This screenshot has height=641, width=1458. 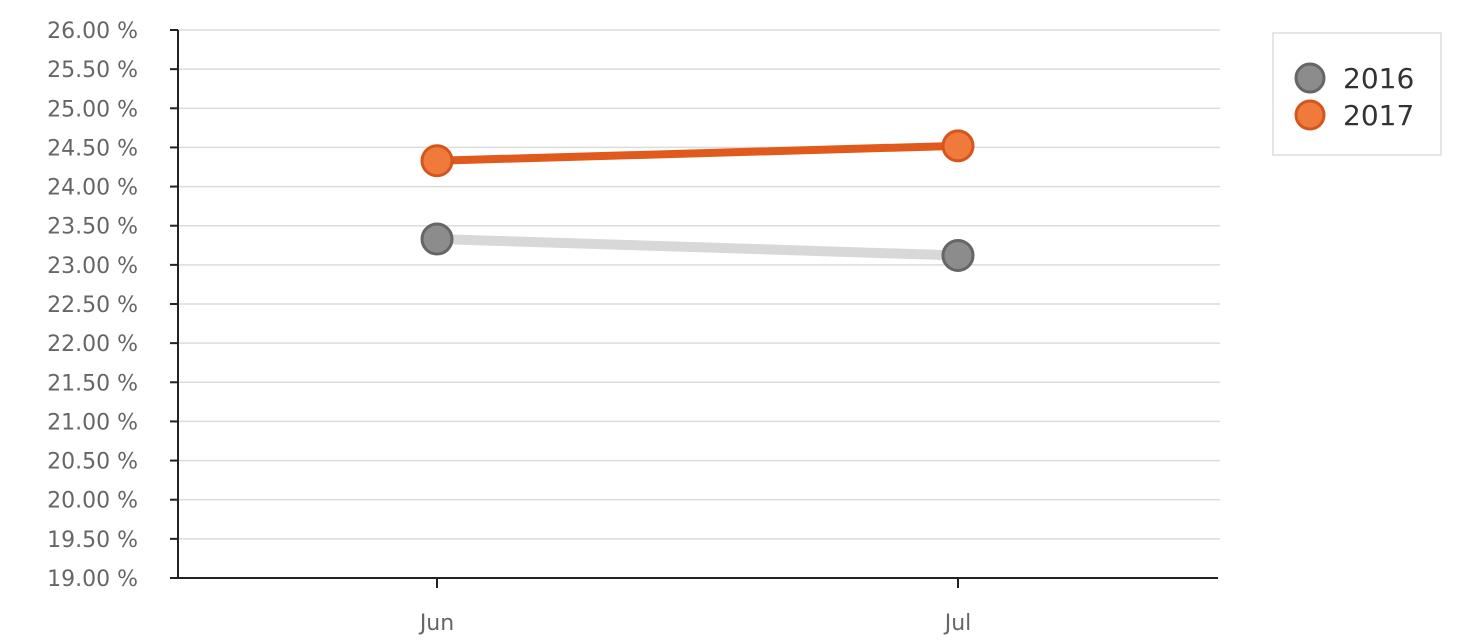 What do you see at coordinates (436, 623) in the screenshot?
I see `x-tick-label: Jun` at bounding box center [436, 623].